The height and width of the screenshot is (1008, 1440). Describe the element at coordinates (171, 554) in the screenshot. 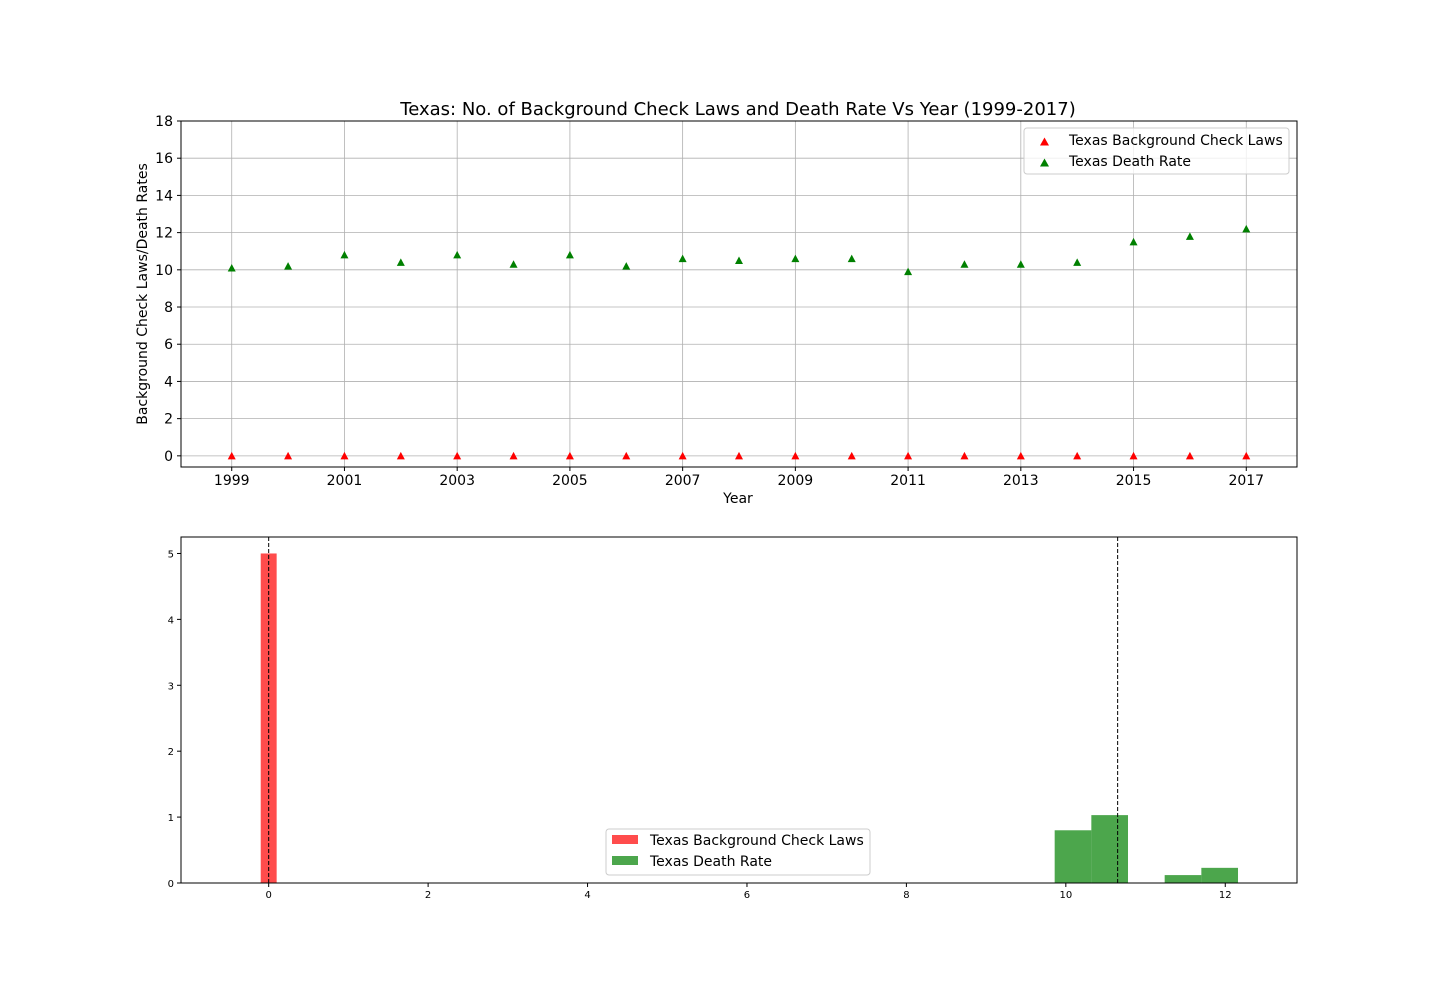

I see `y-tick-label: 5` at that location.